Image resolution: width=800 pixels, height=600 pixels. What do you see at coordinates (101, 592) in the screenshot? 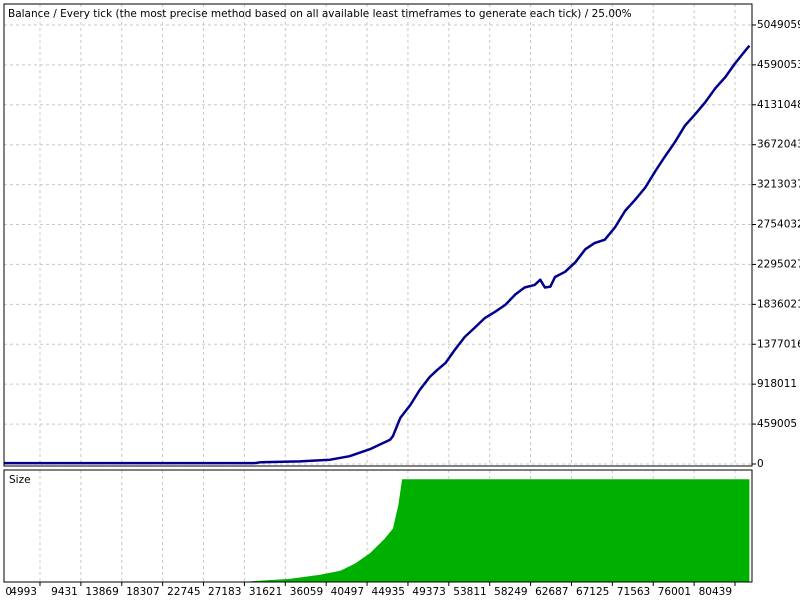
I see `x-tick-label: 13869` at bounding box center [101, 592].